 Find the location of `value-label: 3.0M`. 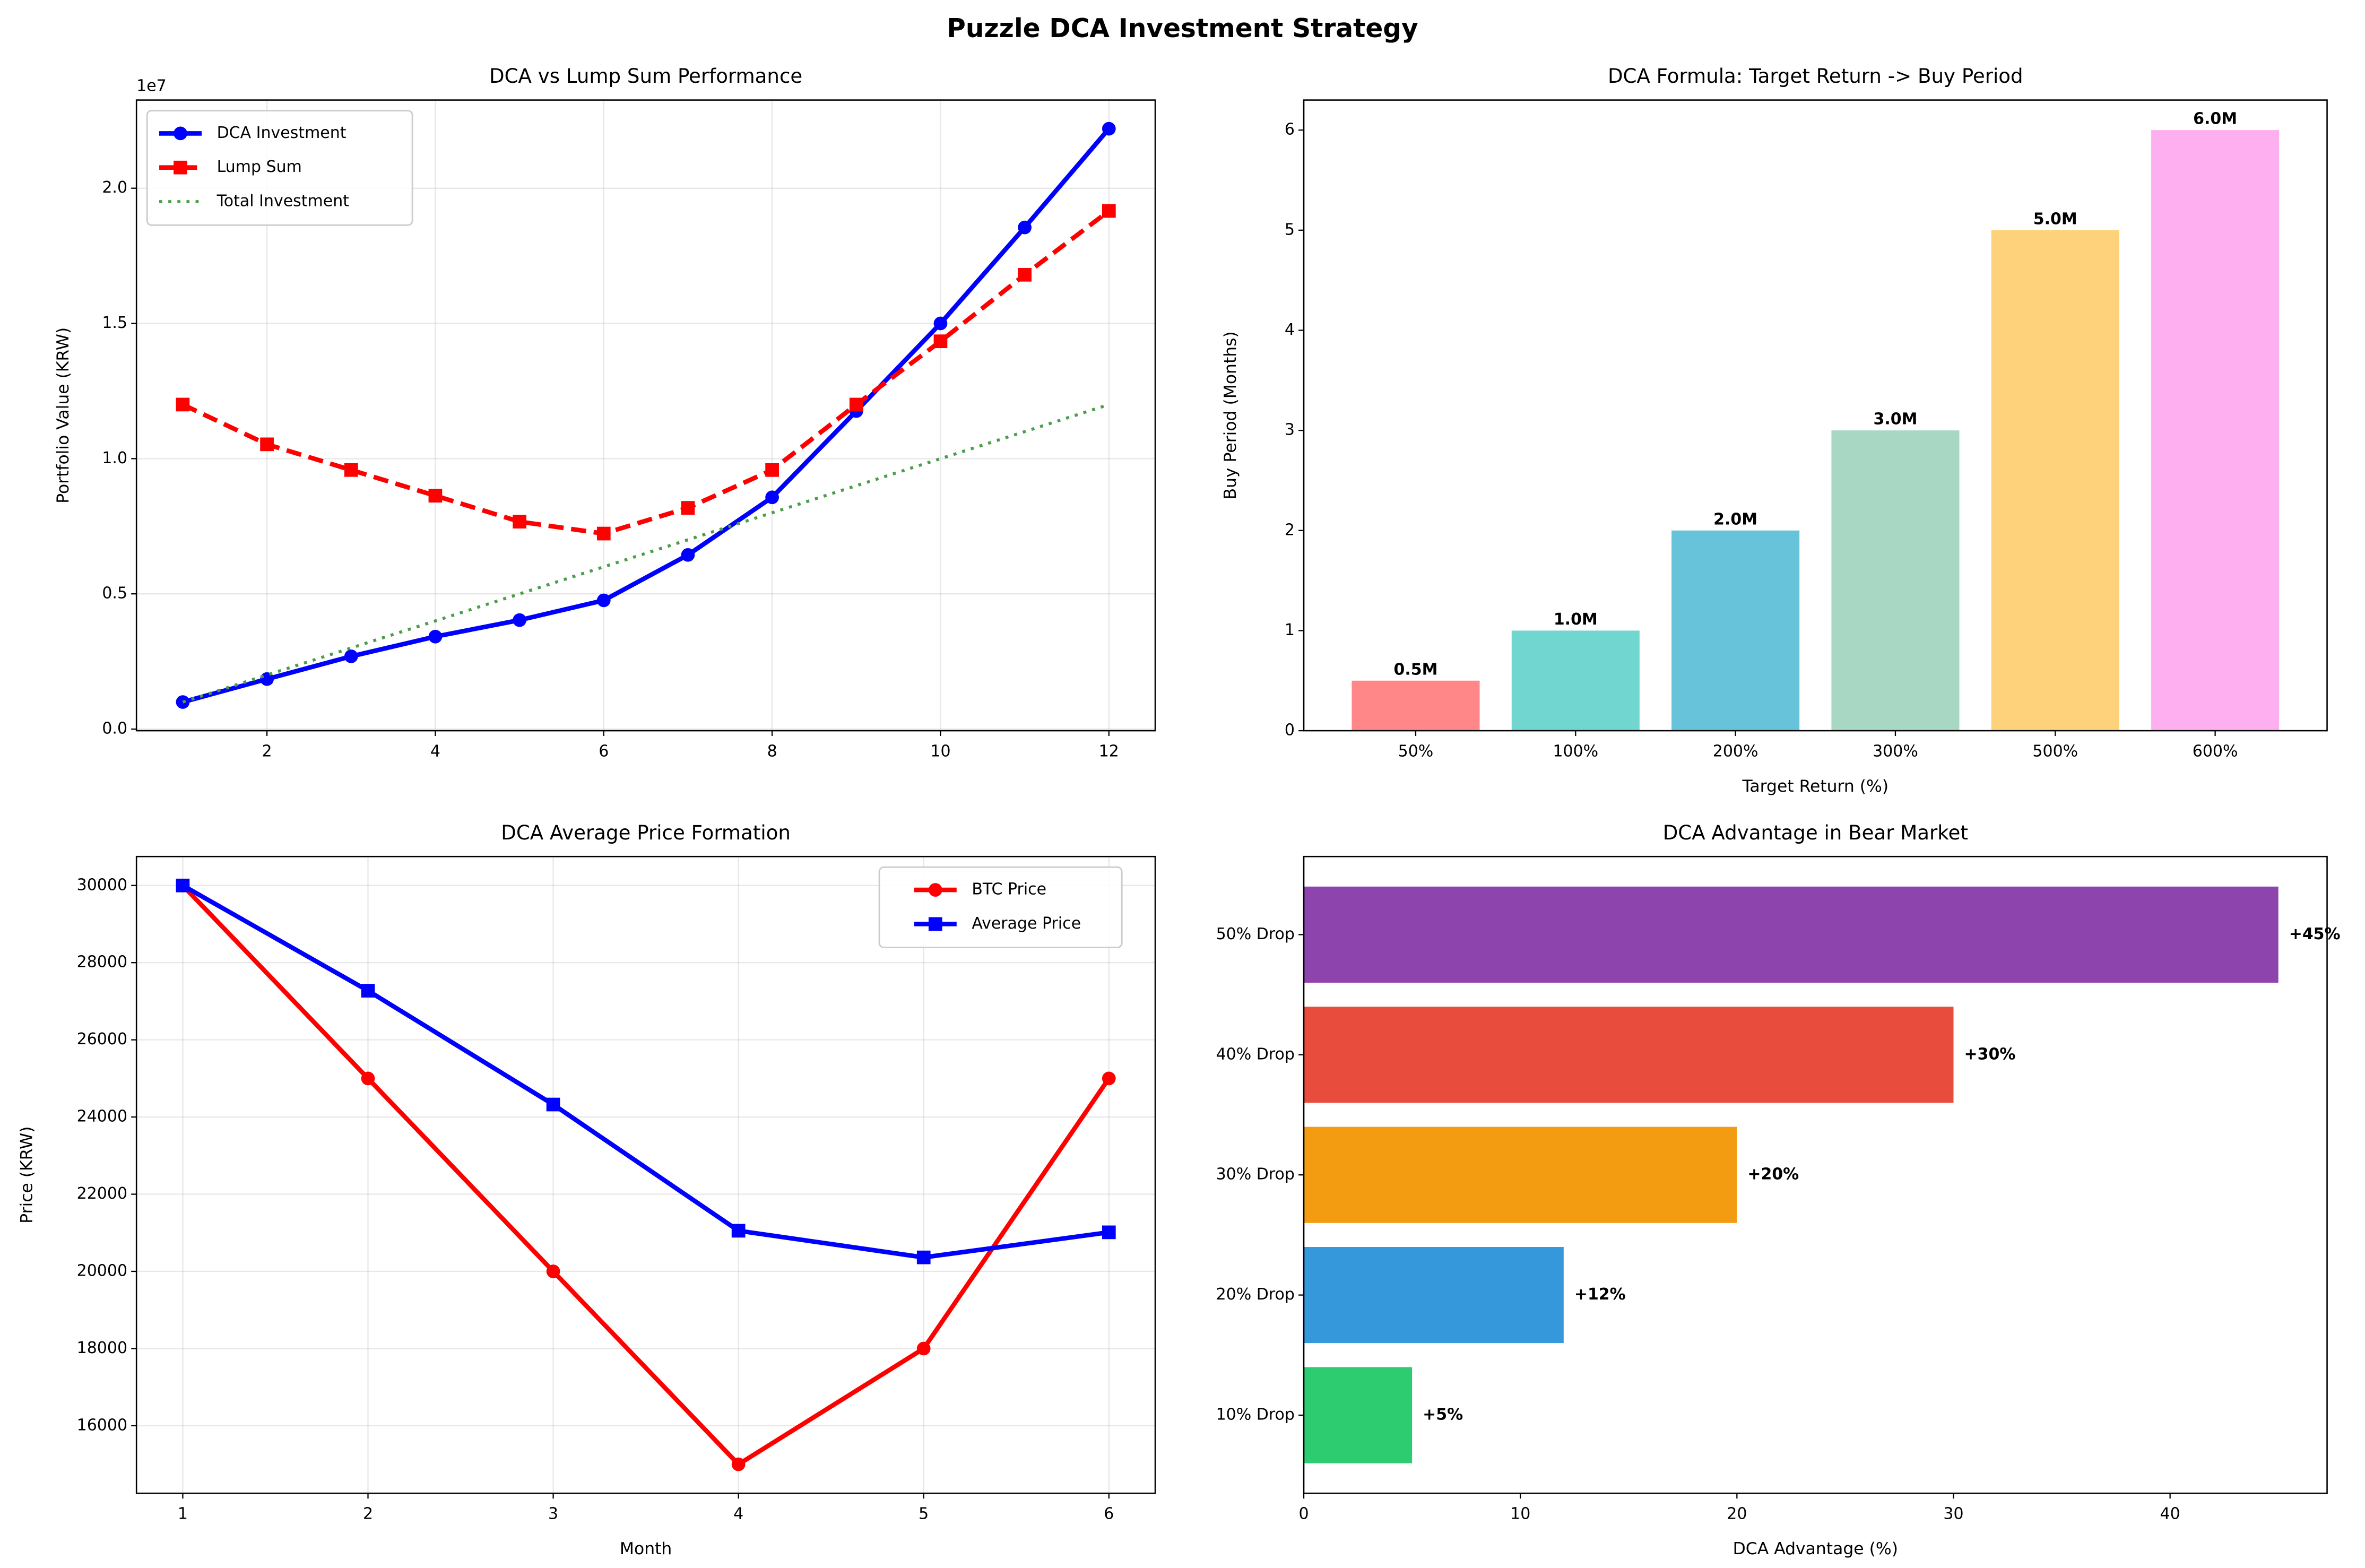

value-label: 3.0M is located at coordinates (1895, 419).